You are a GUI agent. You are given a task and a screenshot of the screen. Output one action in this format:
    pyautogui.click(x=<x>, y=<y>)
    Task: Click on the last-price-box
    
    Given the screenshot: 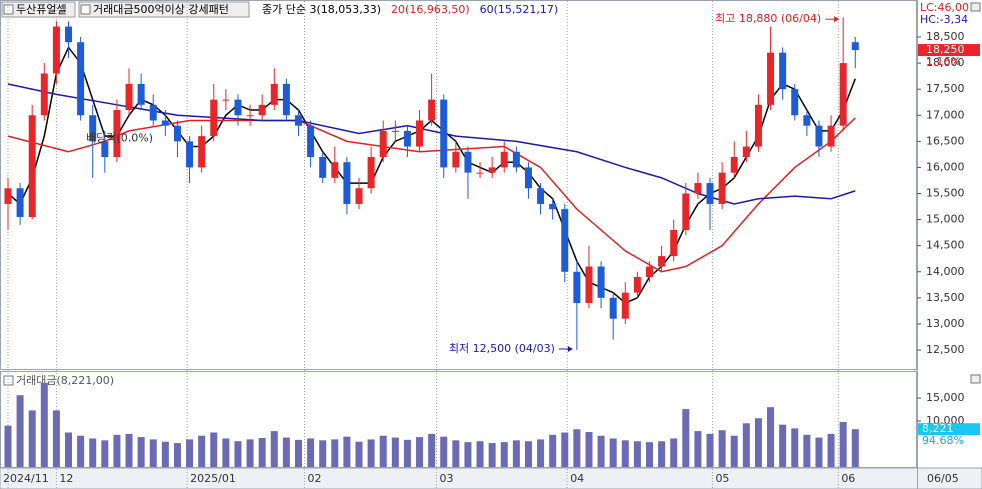 What is the action you would take?
    pyautogui.click(x=949, y=50)
    